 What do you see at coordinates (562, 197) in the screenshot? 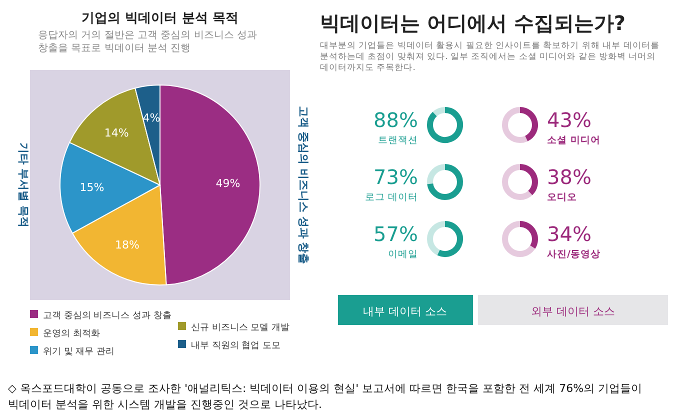
I see `category-label: 오디오` at bounding box center [562, 197].